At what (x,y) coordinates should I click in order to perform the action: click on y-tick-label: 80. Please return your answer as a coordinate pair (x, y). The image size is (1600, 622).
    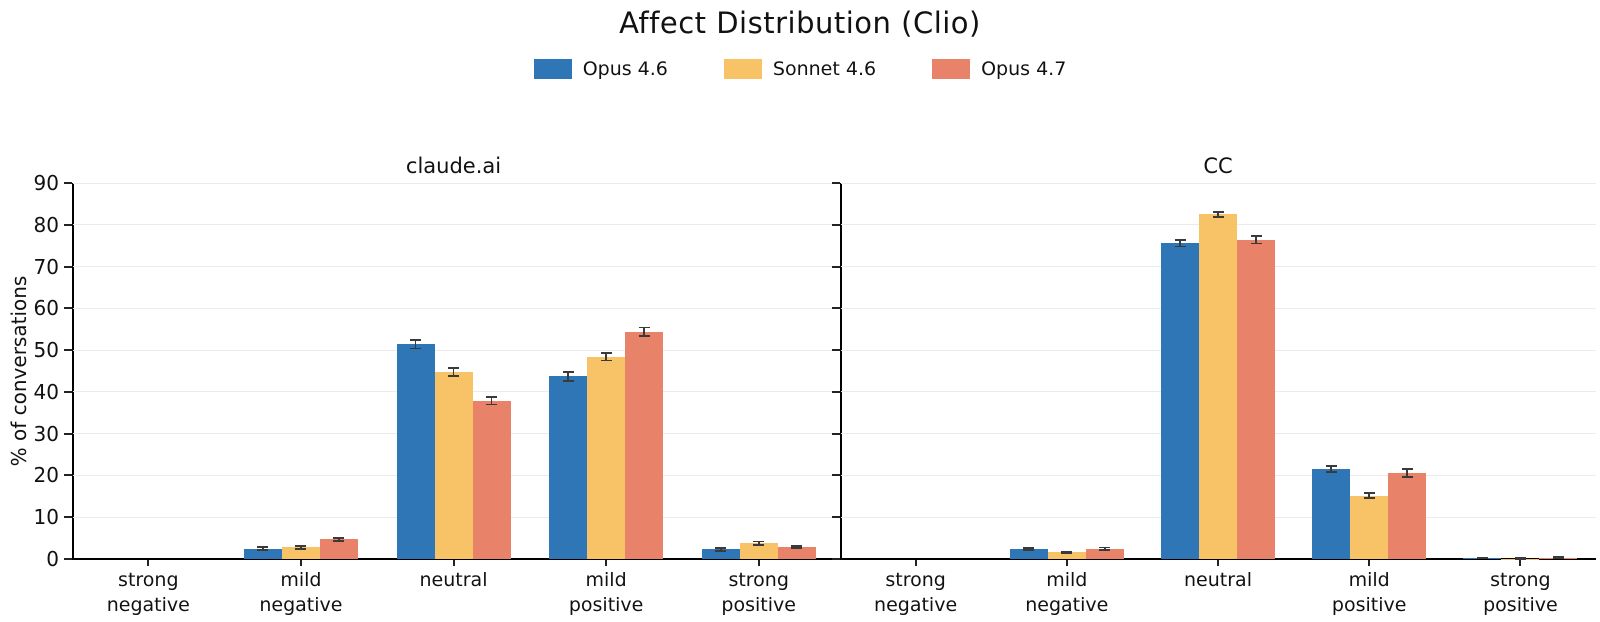
    Looking at the image, I should click on (46, 224).